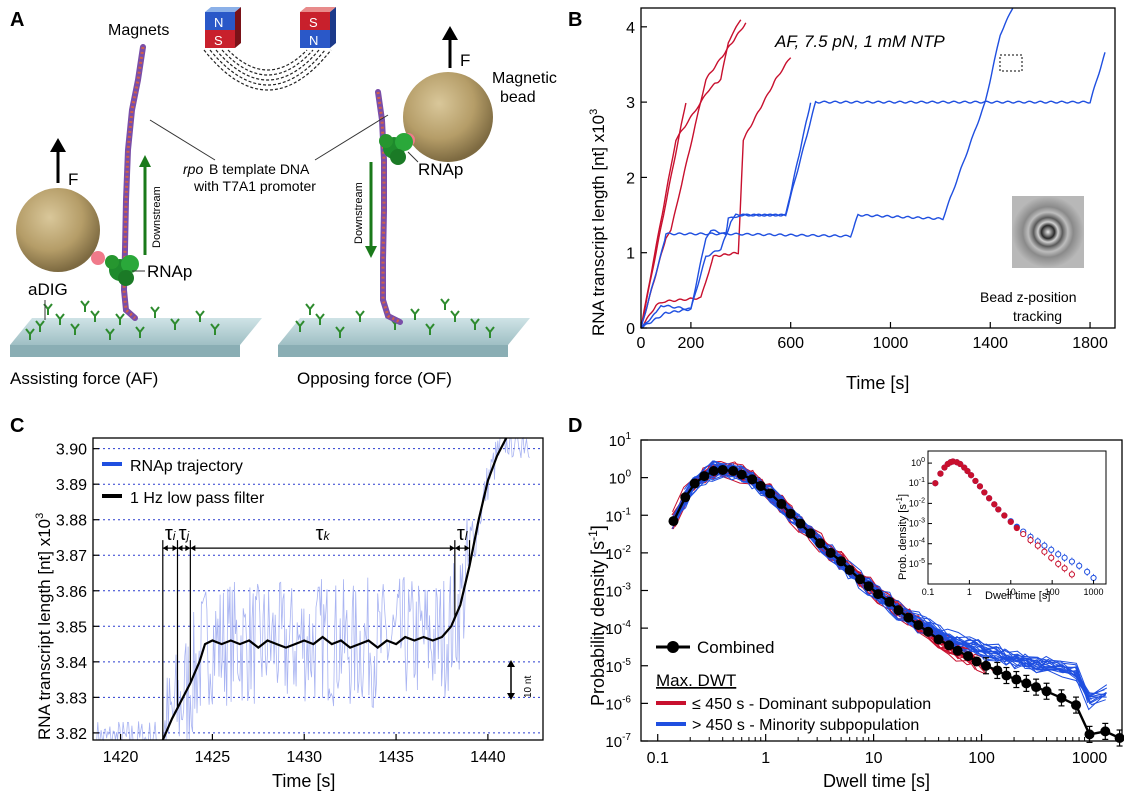 This screenshot has height=794, width=1124. What do you see at coordinates (641, 343) in the screenshot?
I see `chart-b-xtick-label: 0` at bounding box center [641, 343].